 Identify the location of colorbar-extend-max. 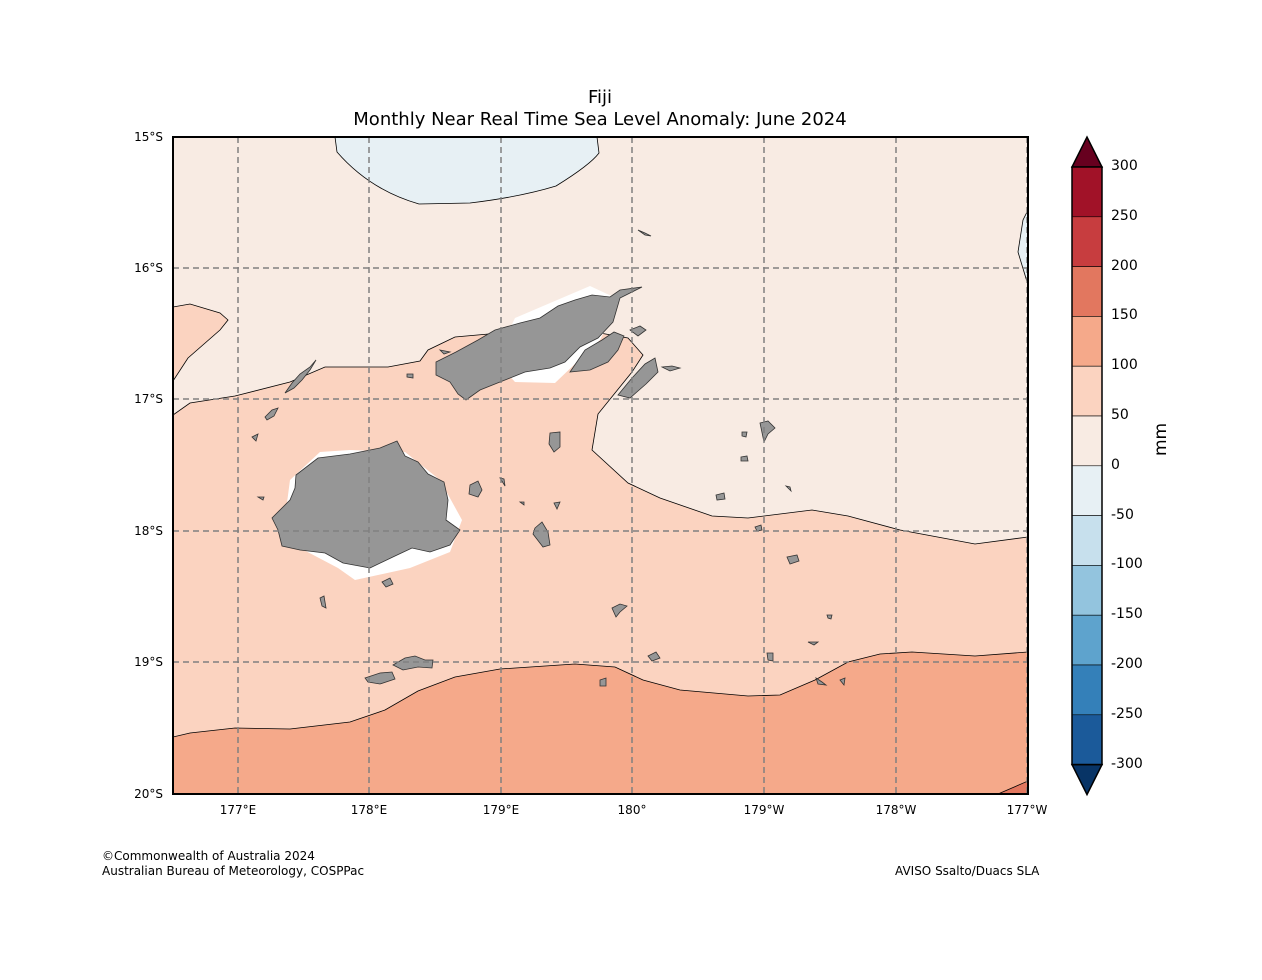
(1087, 151).